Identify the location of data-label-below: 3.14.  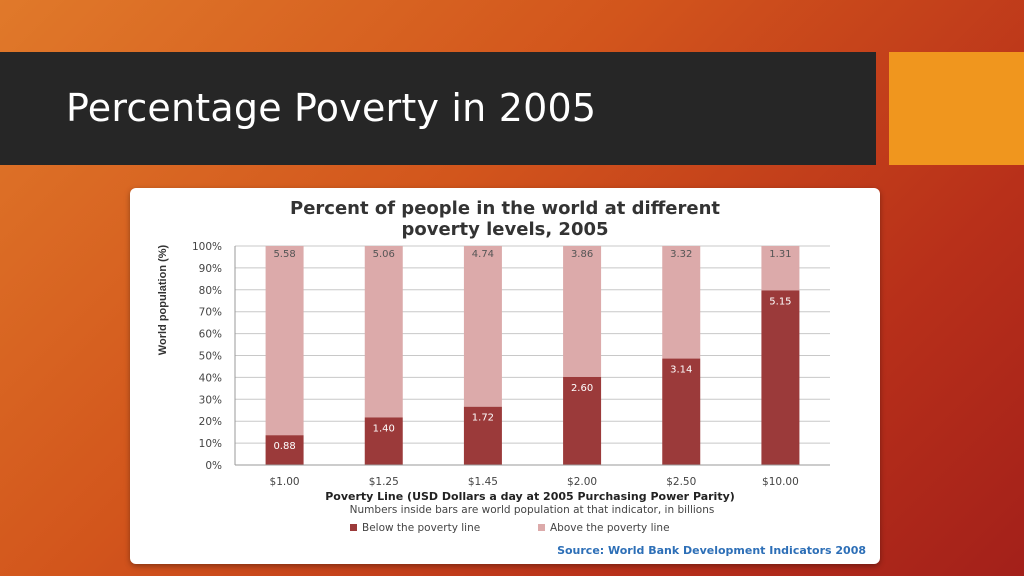
(681, 370).